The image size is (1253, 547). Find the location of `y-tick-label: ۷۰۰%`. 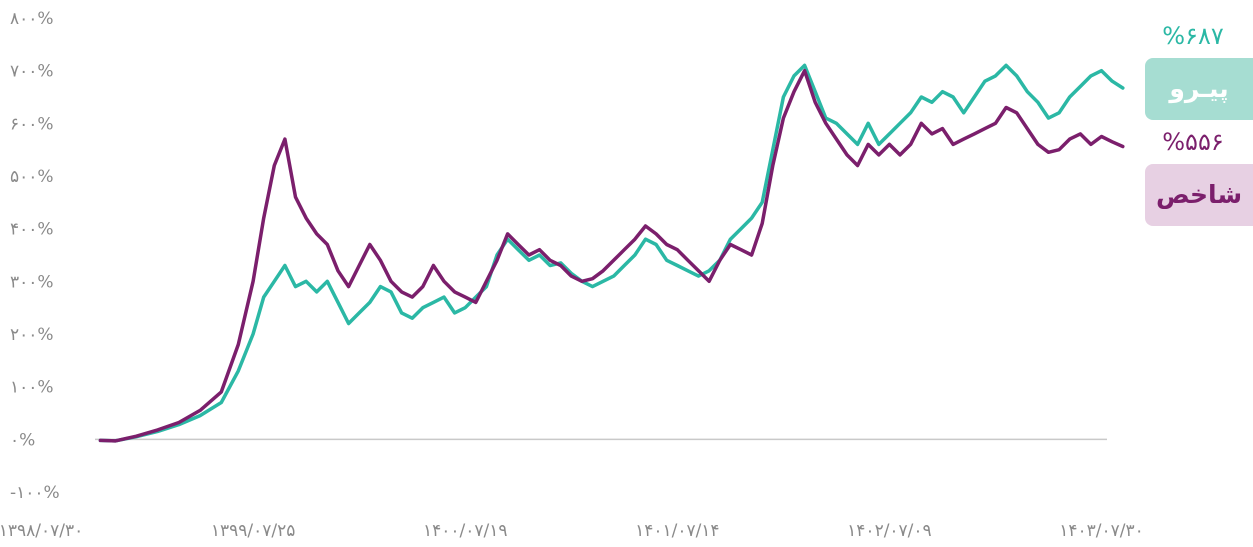

y-tick-label: ۷۰۰% is located at coordinates (32, 72).